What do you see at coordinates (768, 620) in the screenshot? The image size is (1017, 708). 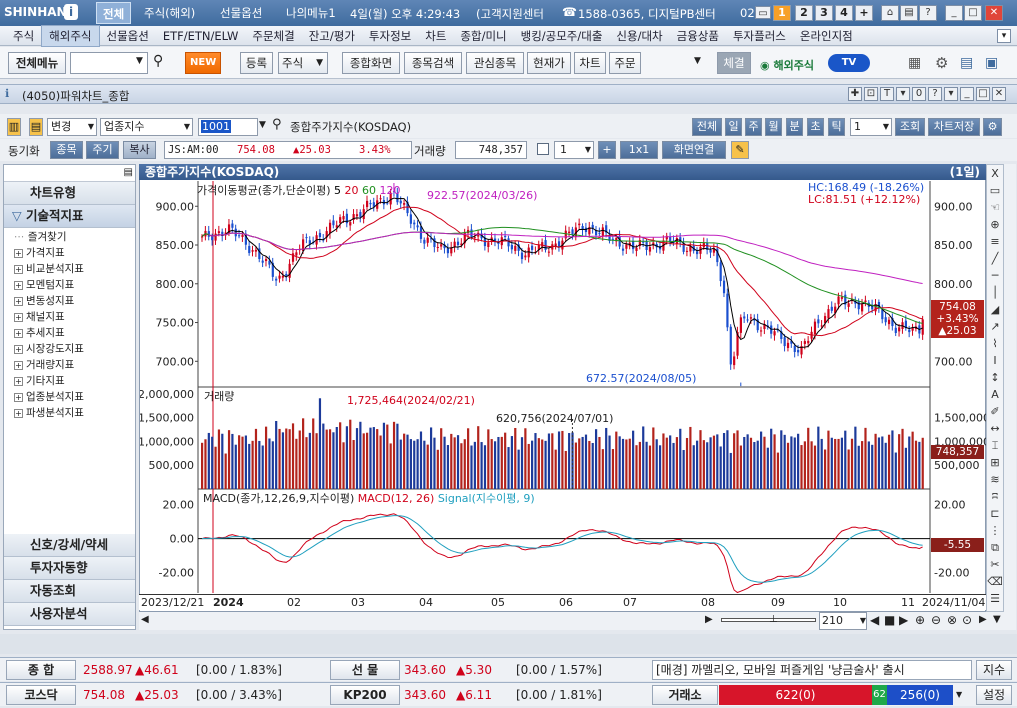 I see `zoom-slider` at bounding box center [768, 620].